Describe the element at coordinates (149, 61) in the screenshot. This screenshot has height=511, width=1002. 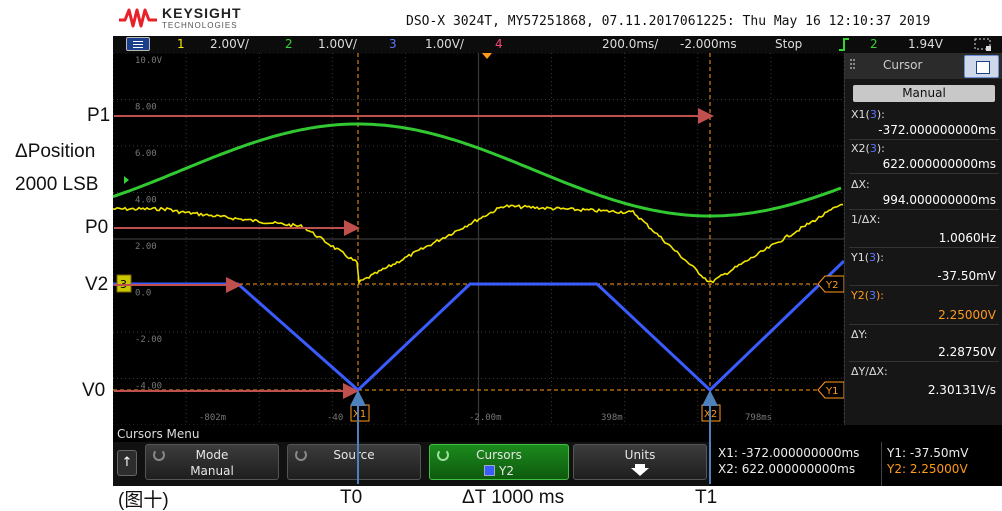
I see `y-axis-label: 10.0V` at that location.